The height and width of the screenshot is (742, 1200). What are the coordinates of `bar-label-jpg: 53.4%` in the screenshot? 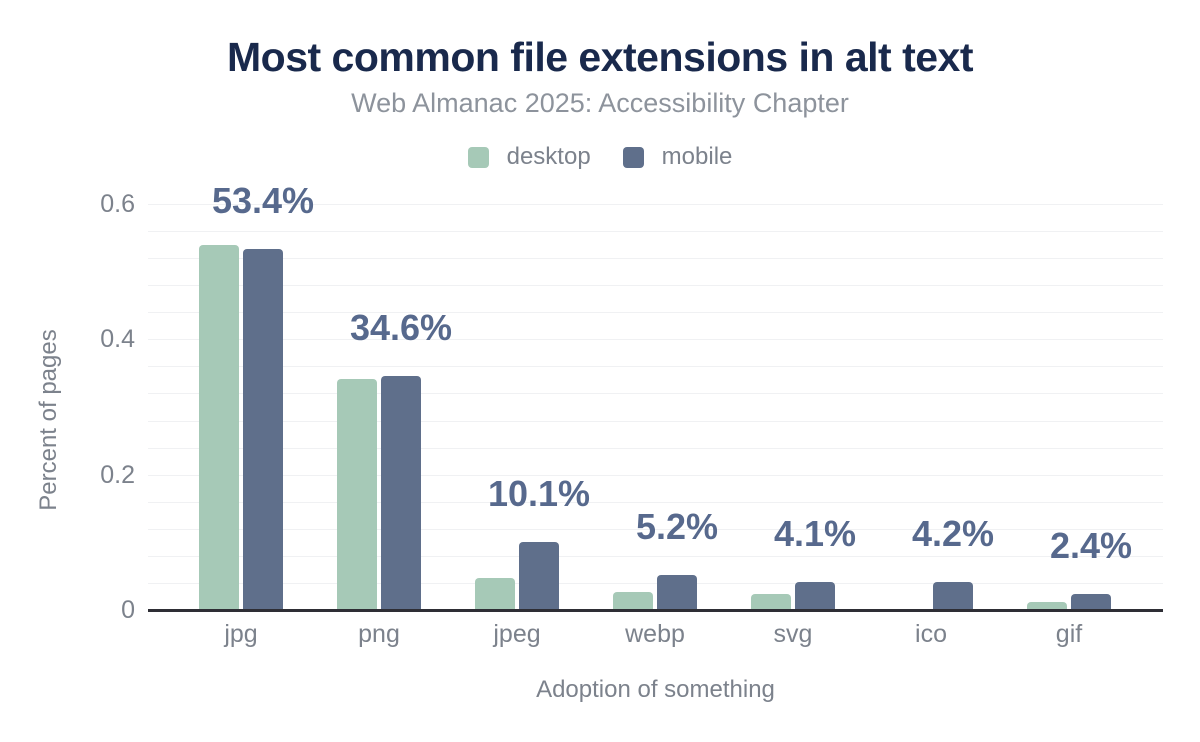 It's located at (263, 200).